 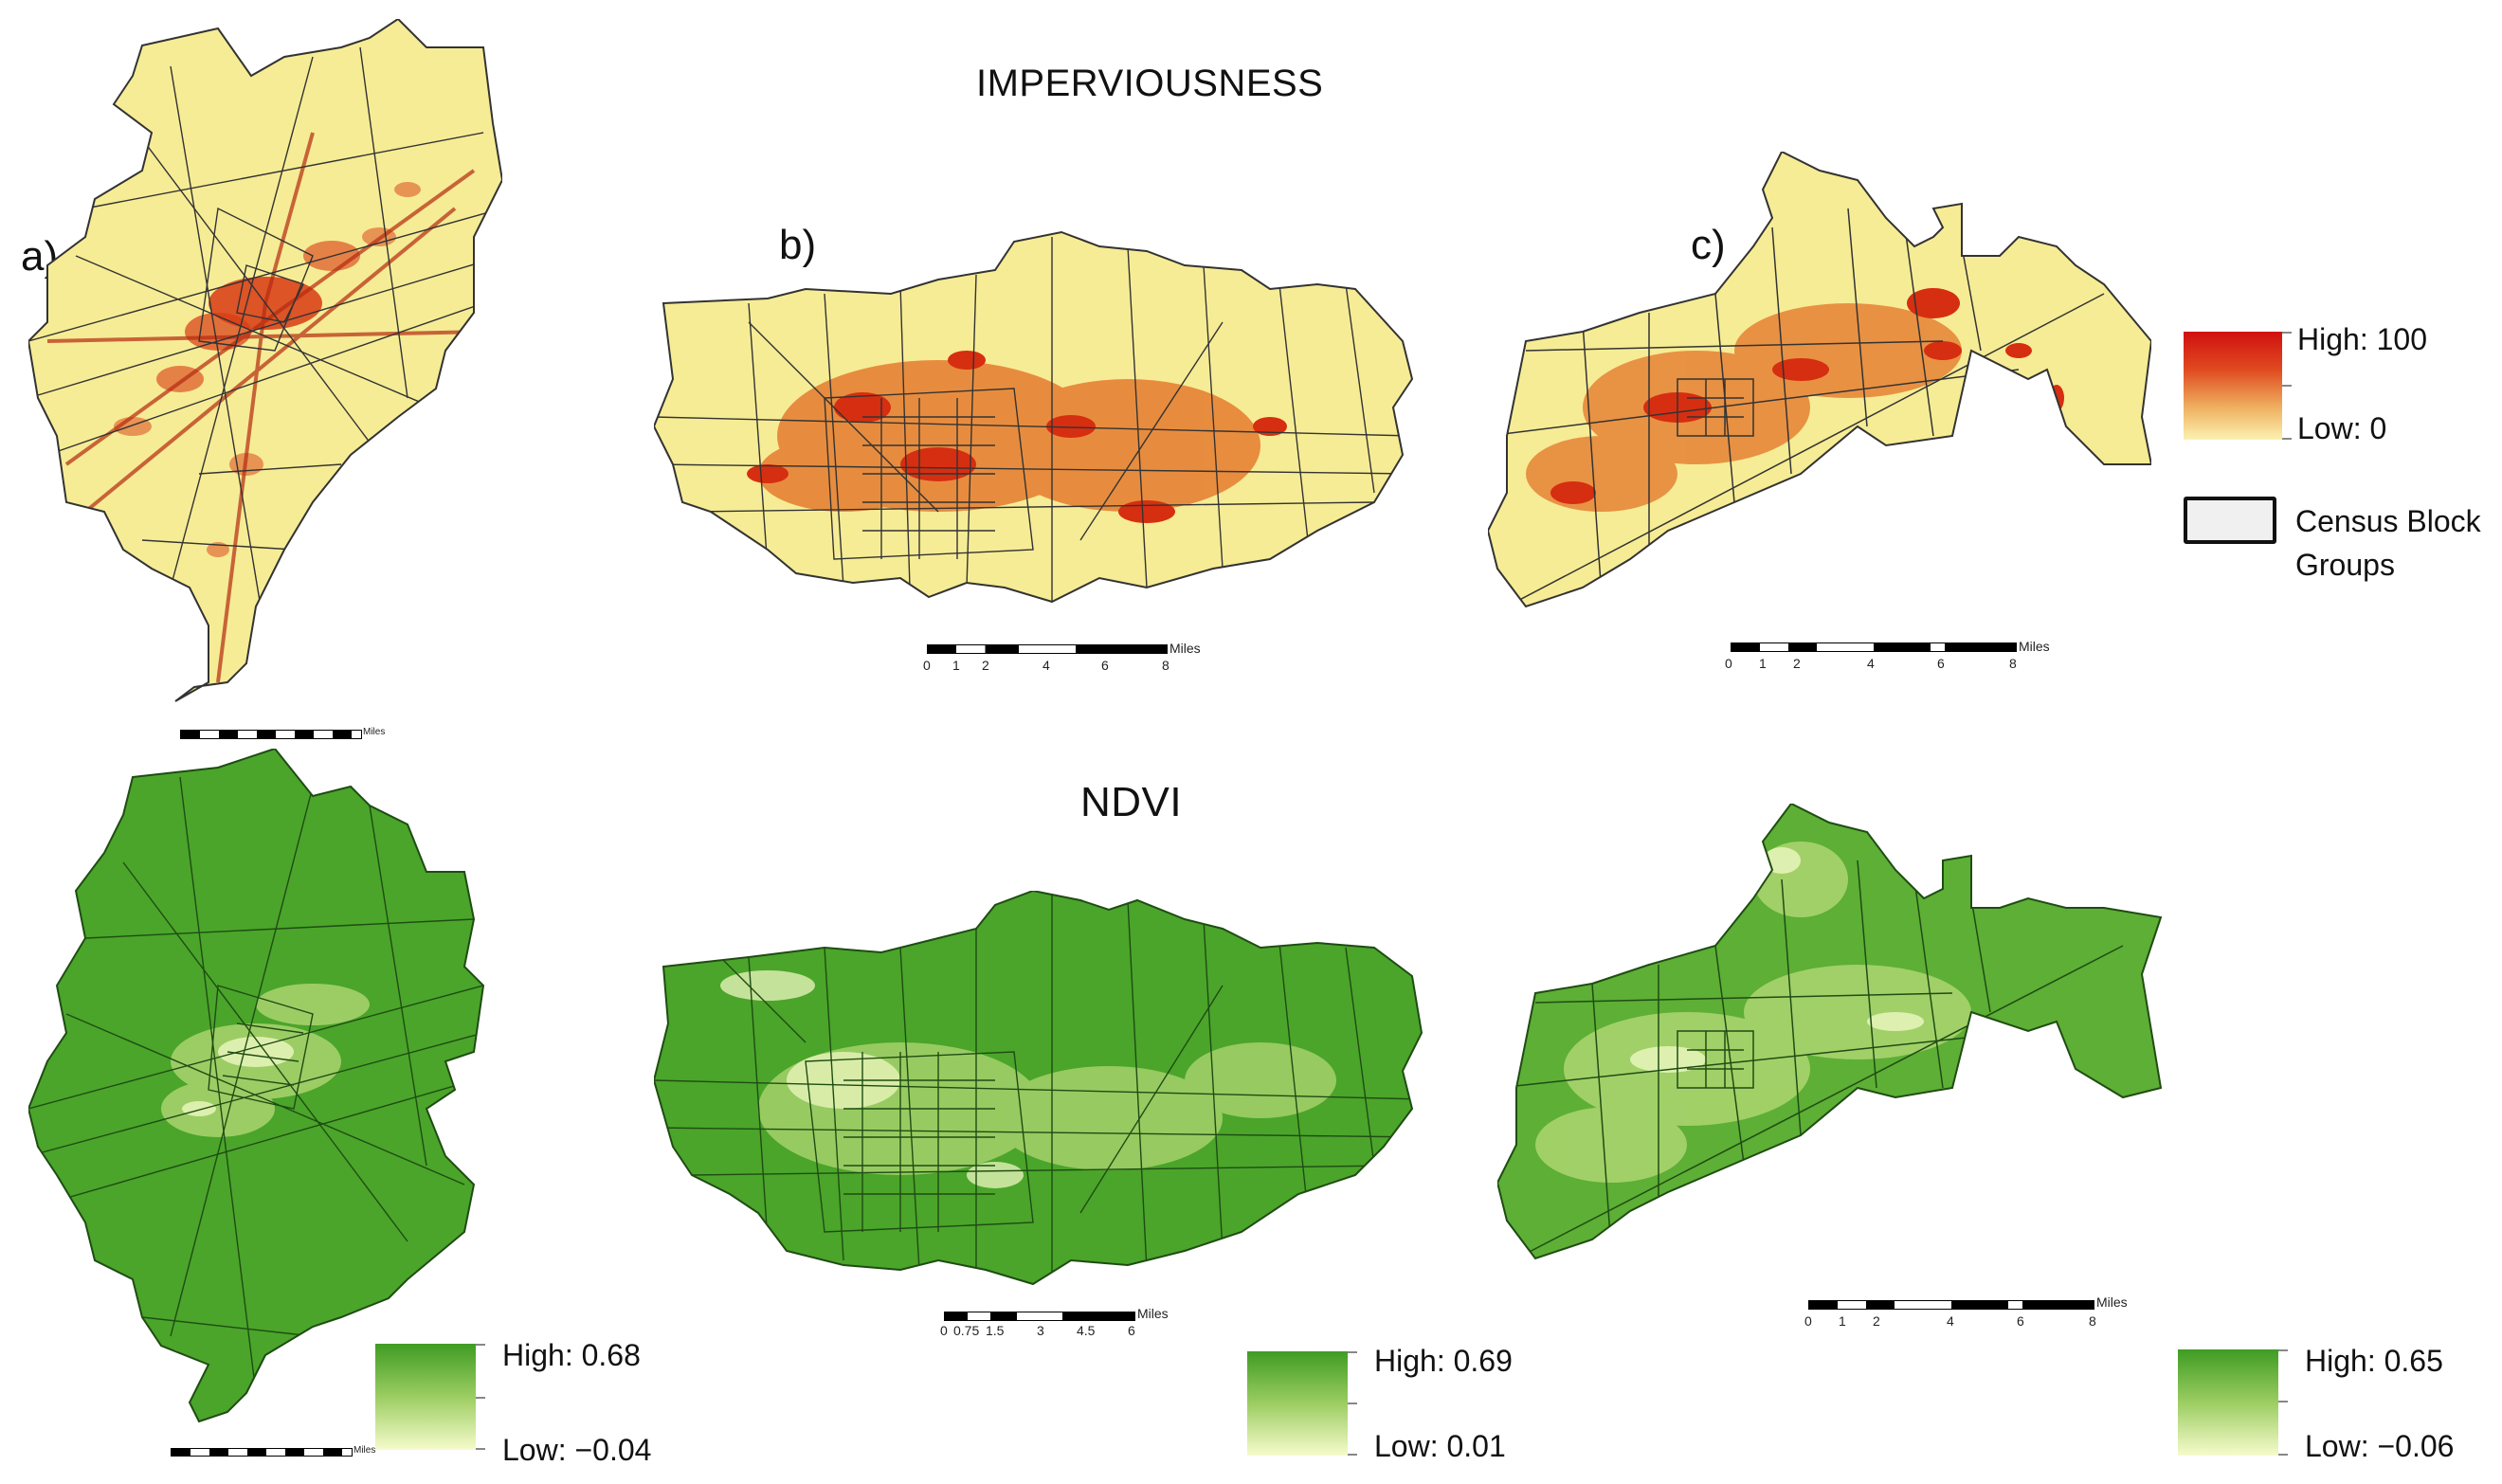 What do you see at coordinates (1763, 663) in the screenshot?
I see `scale-tick-c-1: 1` at bounding box center [1763, 663].